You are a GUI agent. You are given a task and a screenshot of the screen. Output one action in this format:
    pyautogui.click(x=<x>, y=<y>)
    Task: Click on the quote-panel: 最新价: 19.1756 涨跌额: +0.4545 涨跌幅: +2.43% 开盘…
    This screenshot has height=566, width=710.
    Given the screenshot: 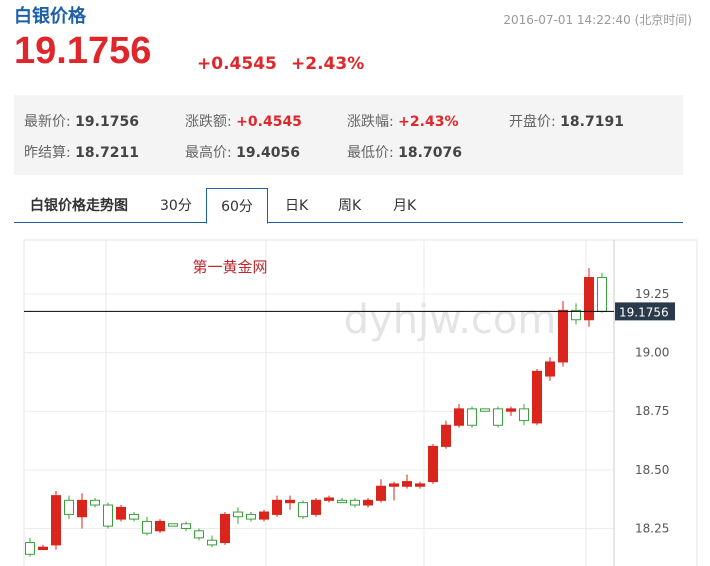 What is the action you would take?
    pyautogui.click(x=348, y=135)
    